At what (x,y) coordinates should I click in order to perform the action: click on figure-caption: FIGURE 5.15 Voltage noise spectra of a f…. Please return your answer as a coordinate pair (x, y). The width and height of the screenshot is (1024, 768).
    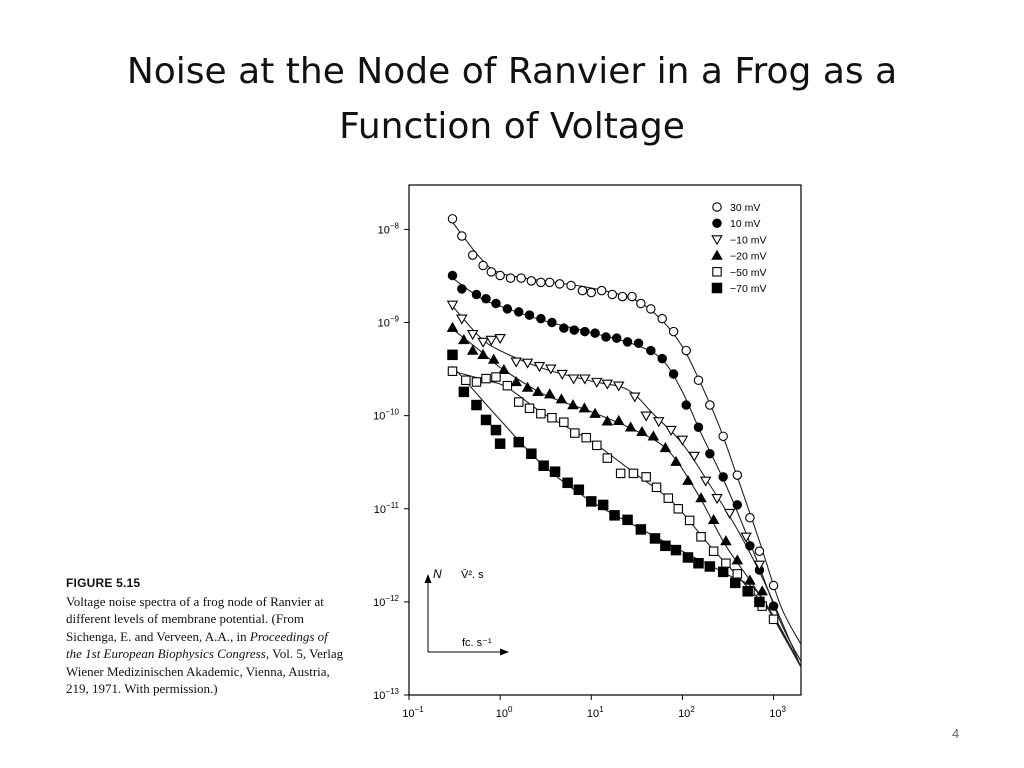
    Looking at the image, I should click on (206, 636).